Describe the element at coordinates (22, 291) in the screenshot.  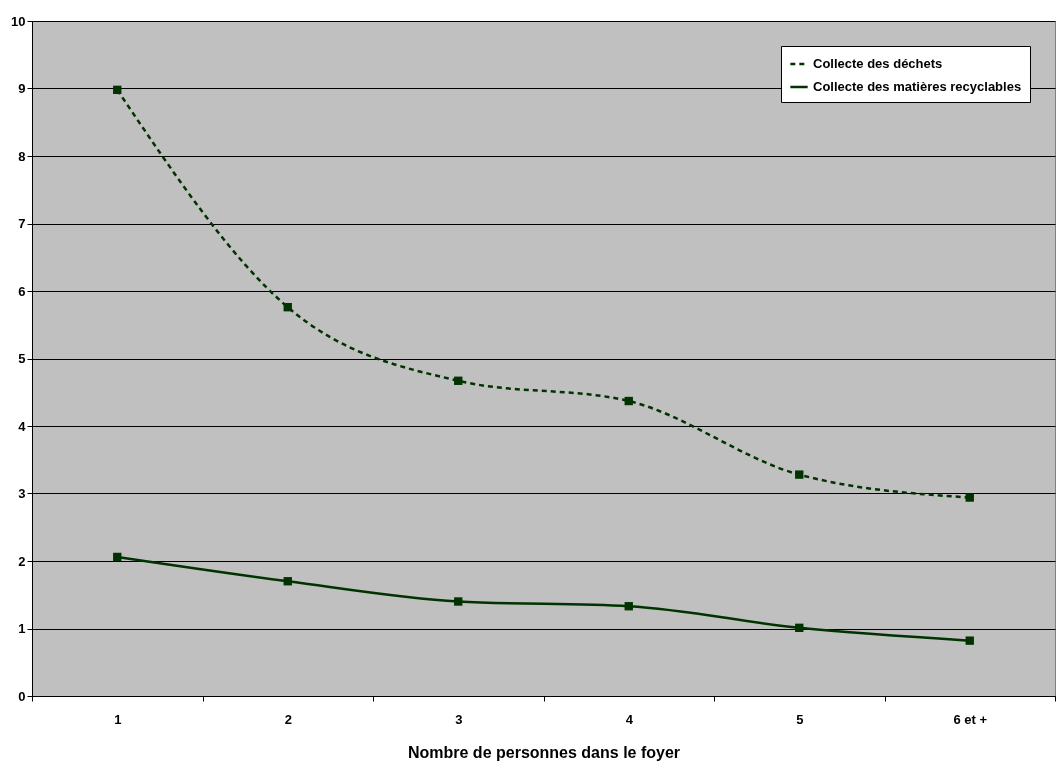
I see `y-tick-label: 6` at that location.